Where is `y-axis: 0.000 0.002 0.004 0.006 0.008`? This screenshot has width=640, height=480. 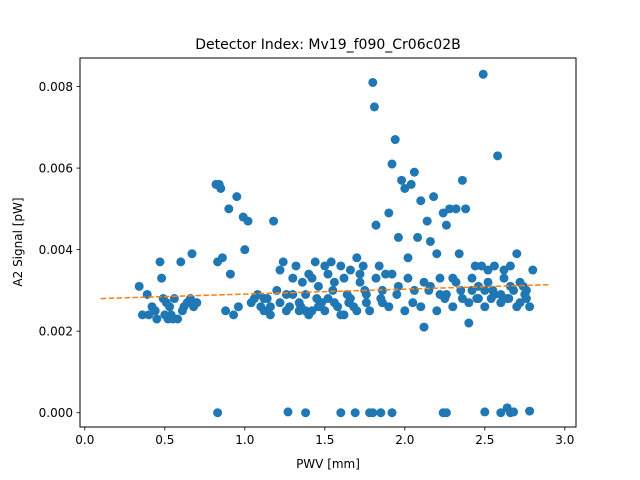 y-axis: 0.000 0.002 0.004 0.006 0.008 is located at coordinates (59, 250).